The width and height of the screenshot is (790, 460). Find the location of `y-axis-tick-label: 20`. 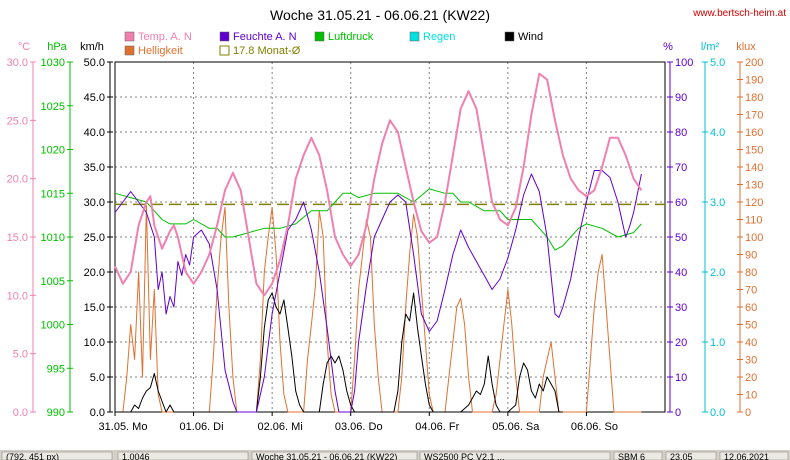

y-axis-tick-label: 20 is located at coordinates (751, 378).